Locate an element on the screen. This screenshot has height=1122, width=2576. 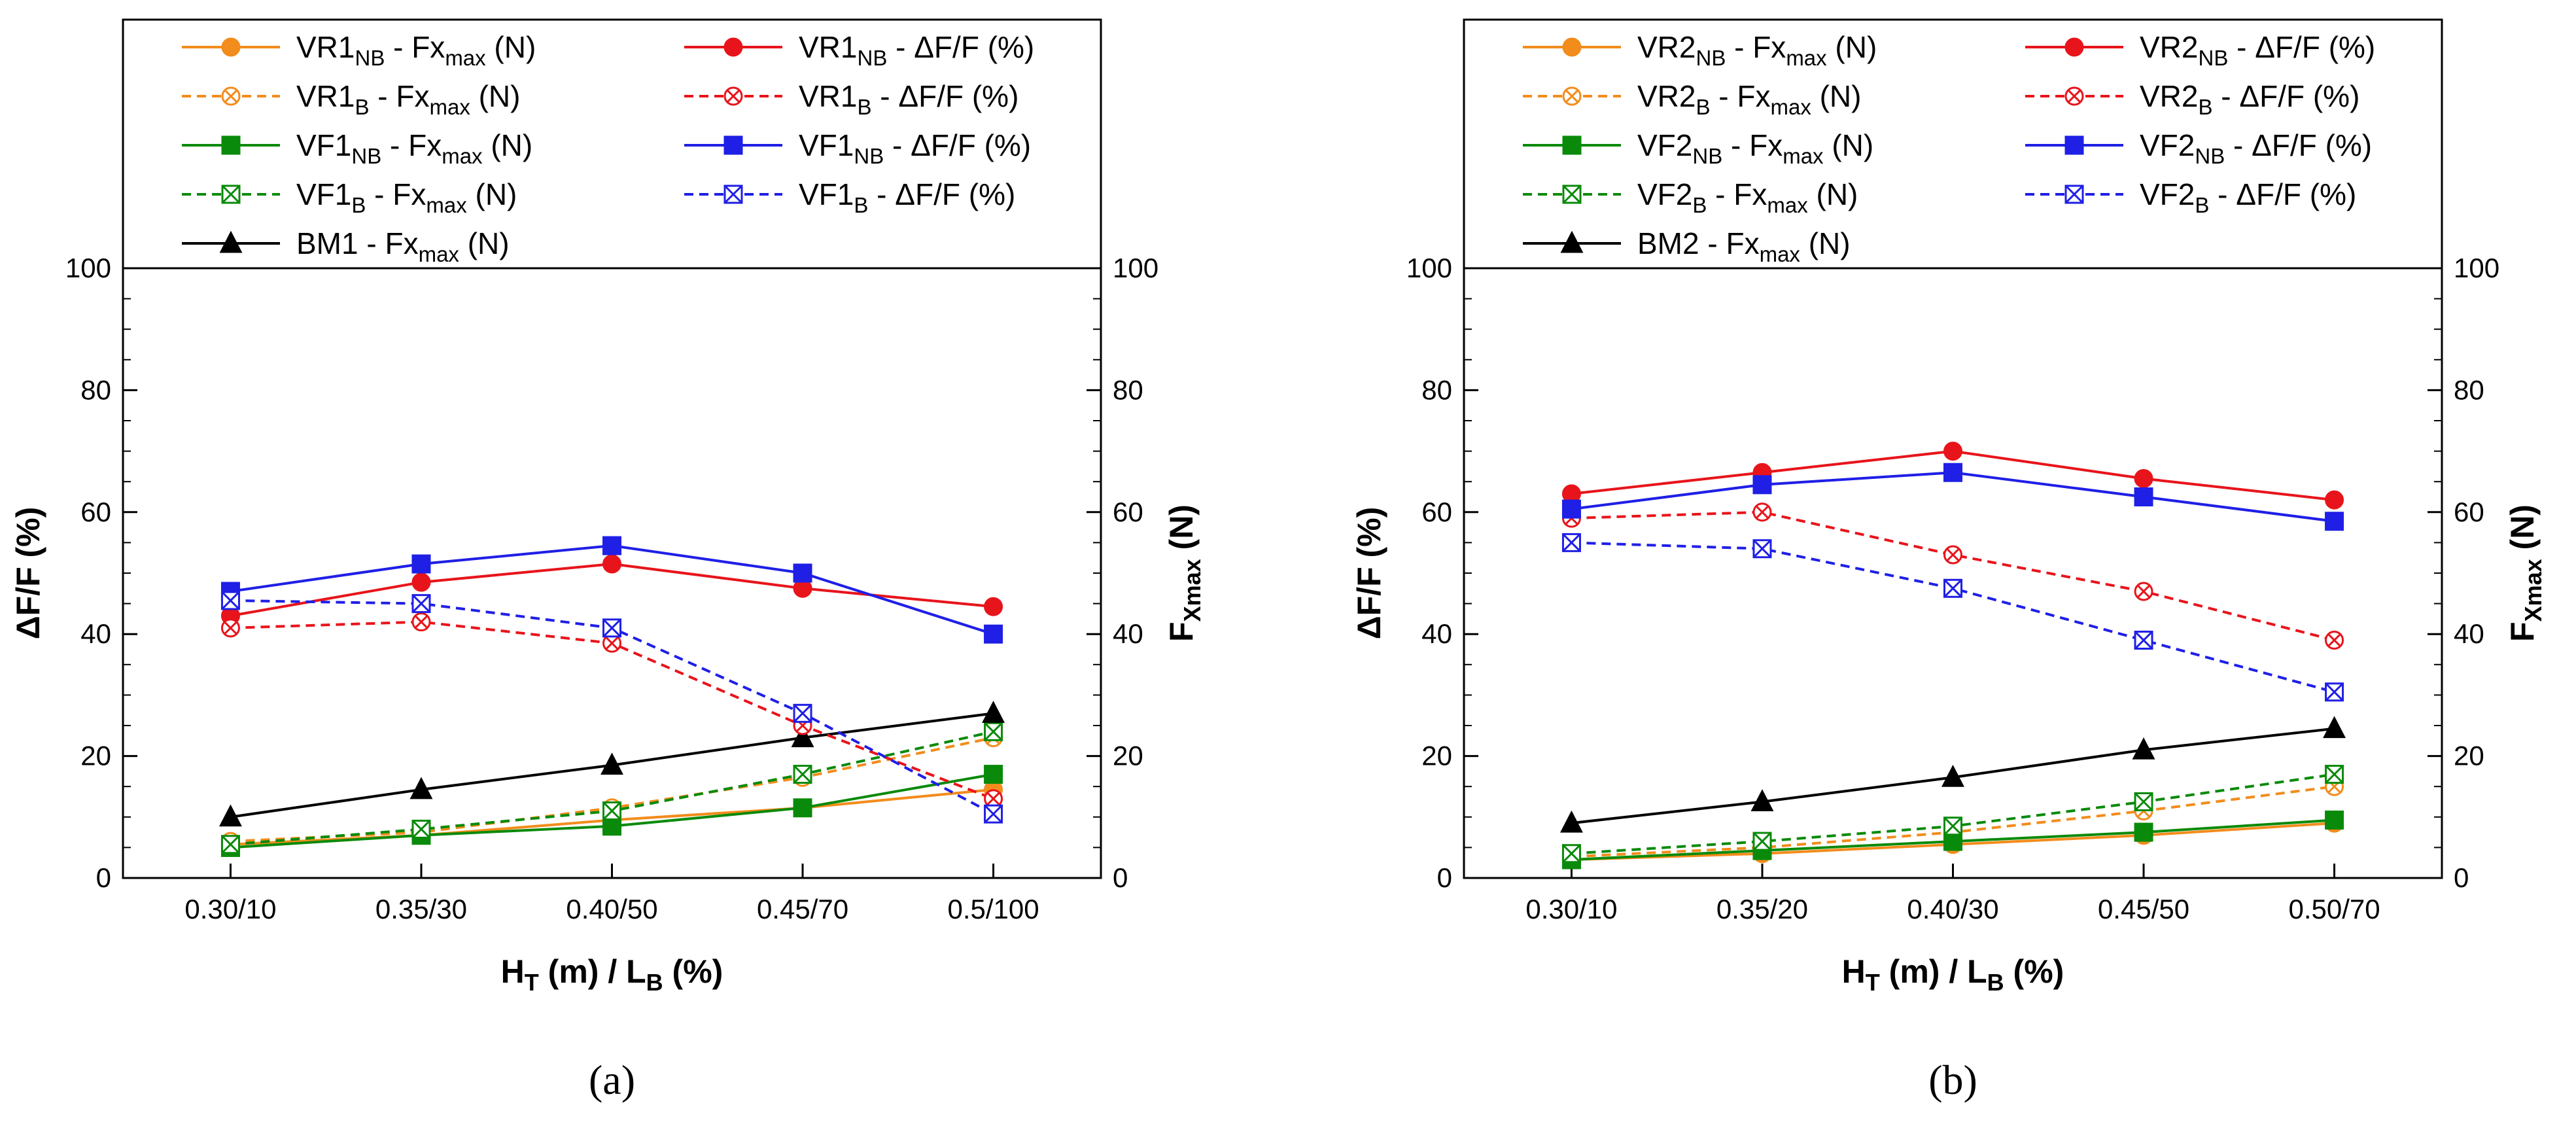
series-vr1-nb-dff is located at coordinates (611, 589).